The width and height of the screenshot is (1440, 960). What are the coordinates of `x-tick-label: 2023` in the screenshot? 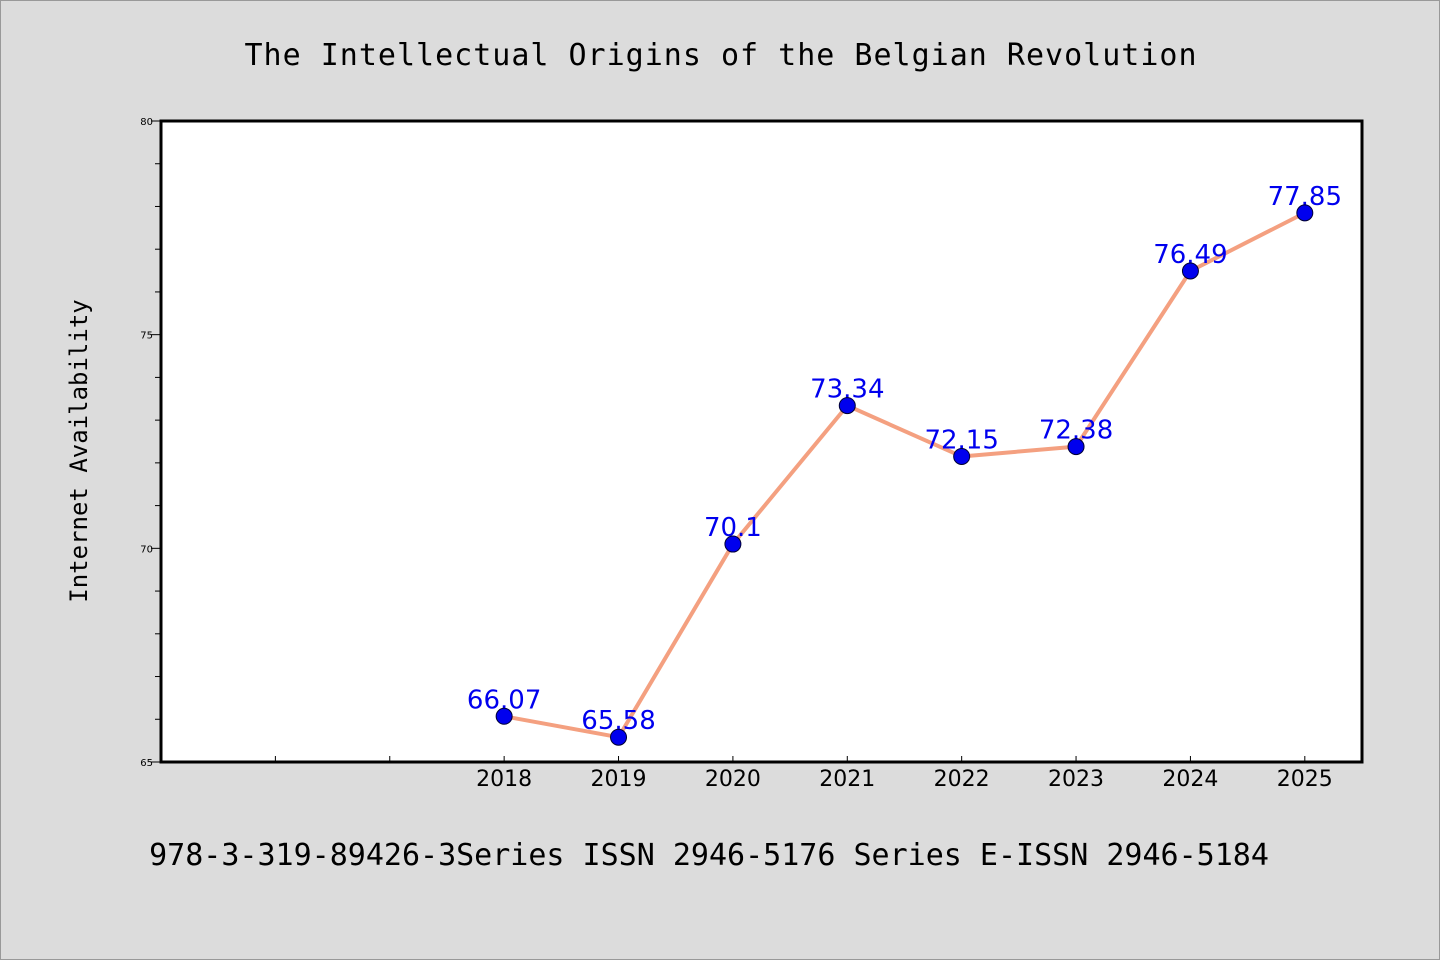 It's located at (1076, 779).